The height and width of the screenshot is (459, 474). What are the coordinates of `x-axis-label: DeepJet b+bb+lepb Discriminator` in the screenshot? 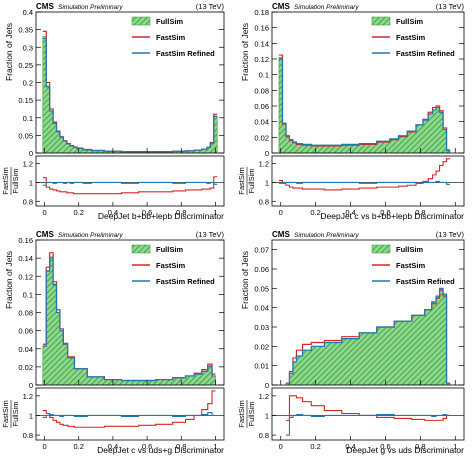 It's located at (161, 216).